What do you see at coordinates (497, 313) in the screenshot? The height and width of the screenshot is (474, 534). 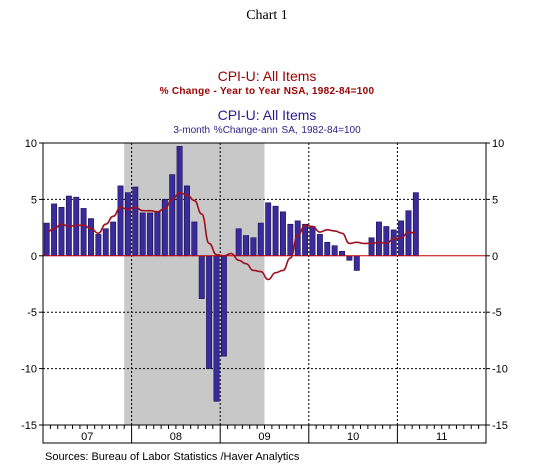 I see `y-tick-label-right: -5` at bounding box center [497, 313].